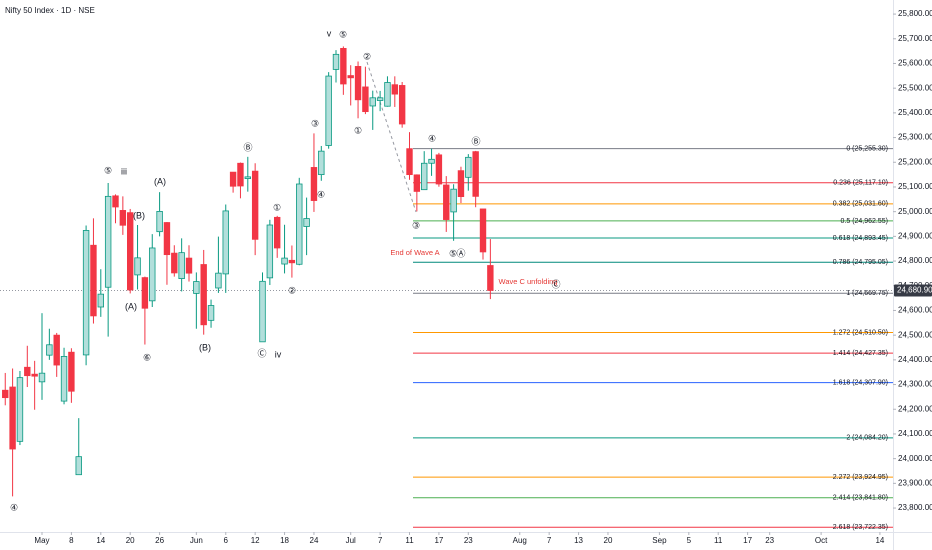 The height and width of the screenshot is (550, 932). I want to click on x-tick-label: 20, so click(130, 540).